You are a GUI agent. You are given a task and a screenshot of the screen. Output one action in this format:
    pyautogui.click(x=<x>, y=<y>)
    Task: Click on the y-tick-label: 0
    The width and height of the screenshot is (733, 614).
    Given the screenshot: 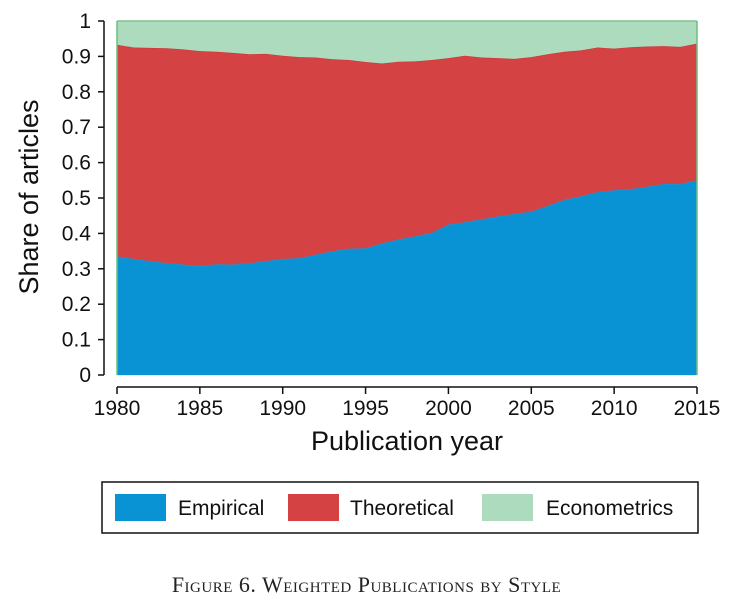 What is the action you would take?
    pyautogui.click(x=85, y=375)
    